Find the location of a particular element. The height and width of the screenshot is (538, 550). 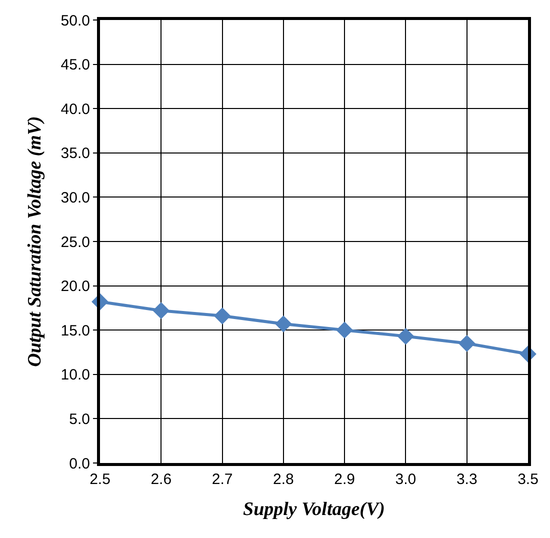

y-tick-label: 10.0 is located at coordinates (75, 375).